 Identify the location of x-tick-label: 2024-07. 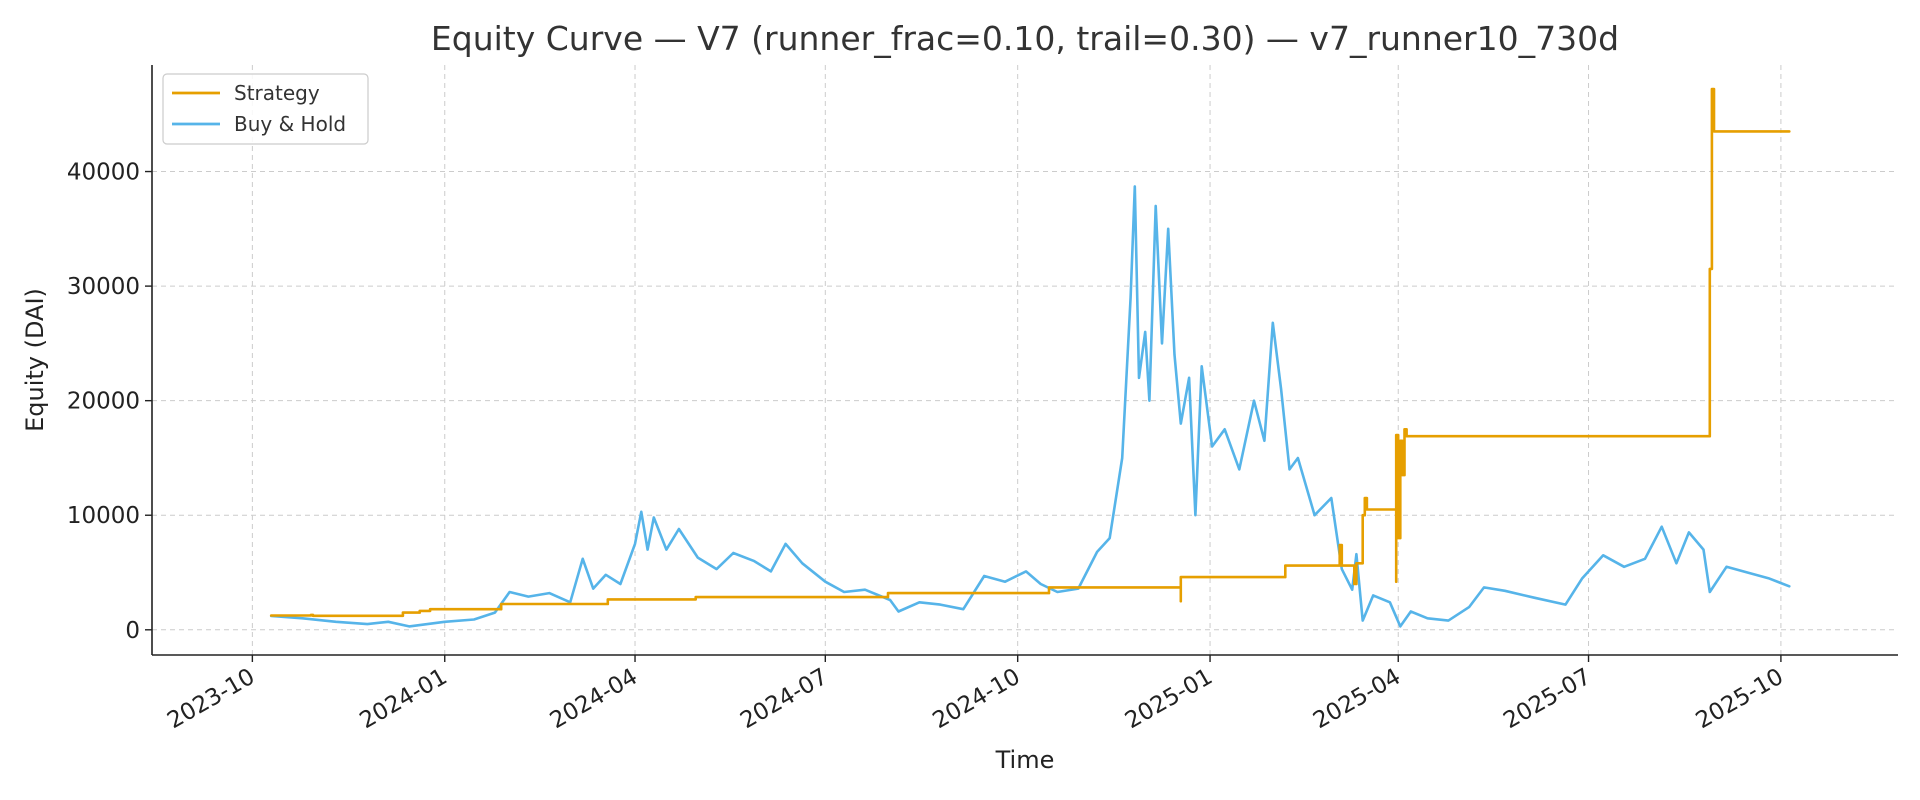
(784, 699).